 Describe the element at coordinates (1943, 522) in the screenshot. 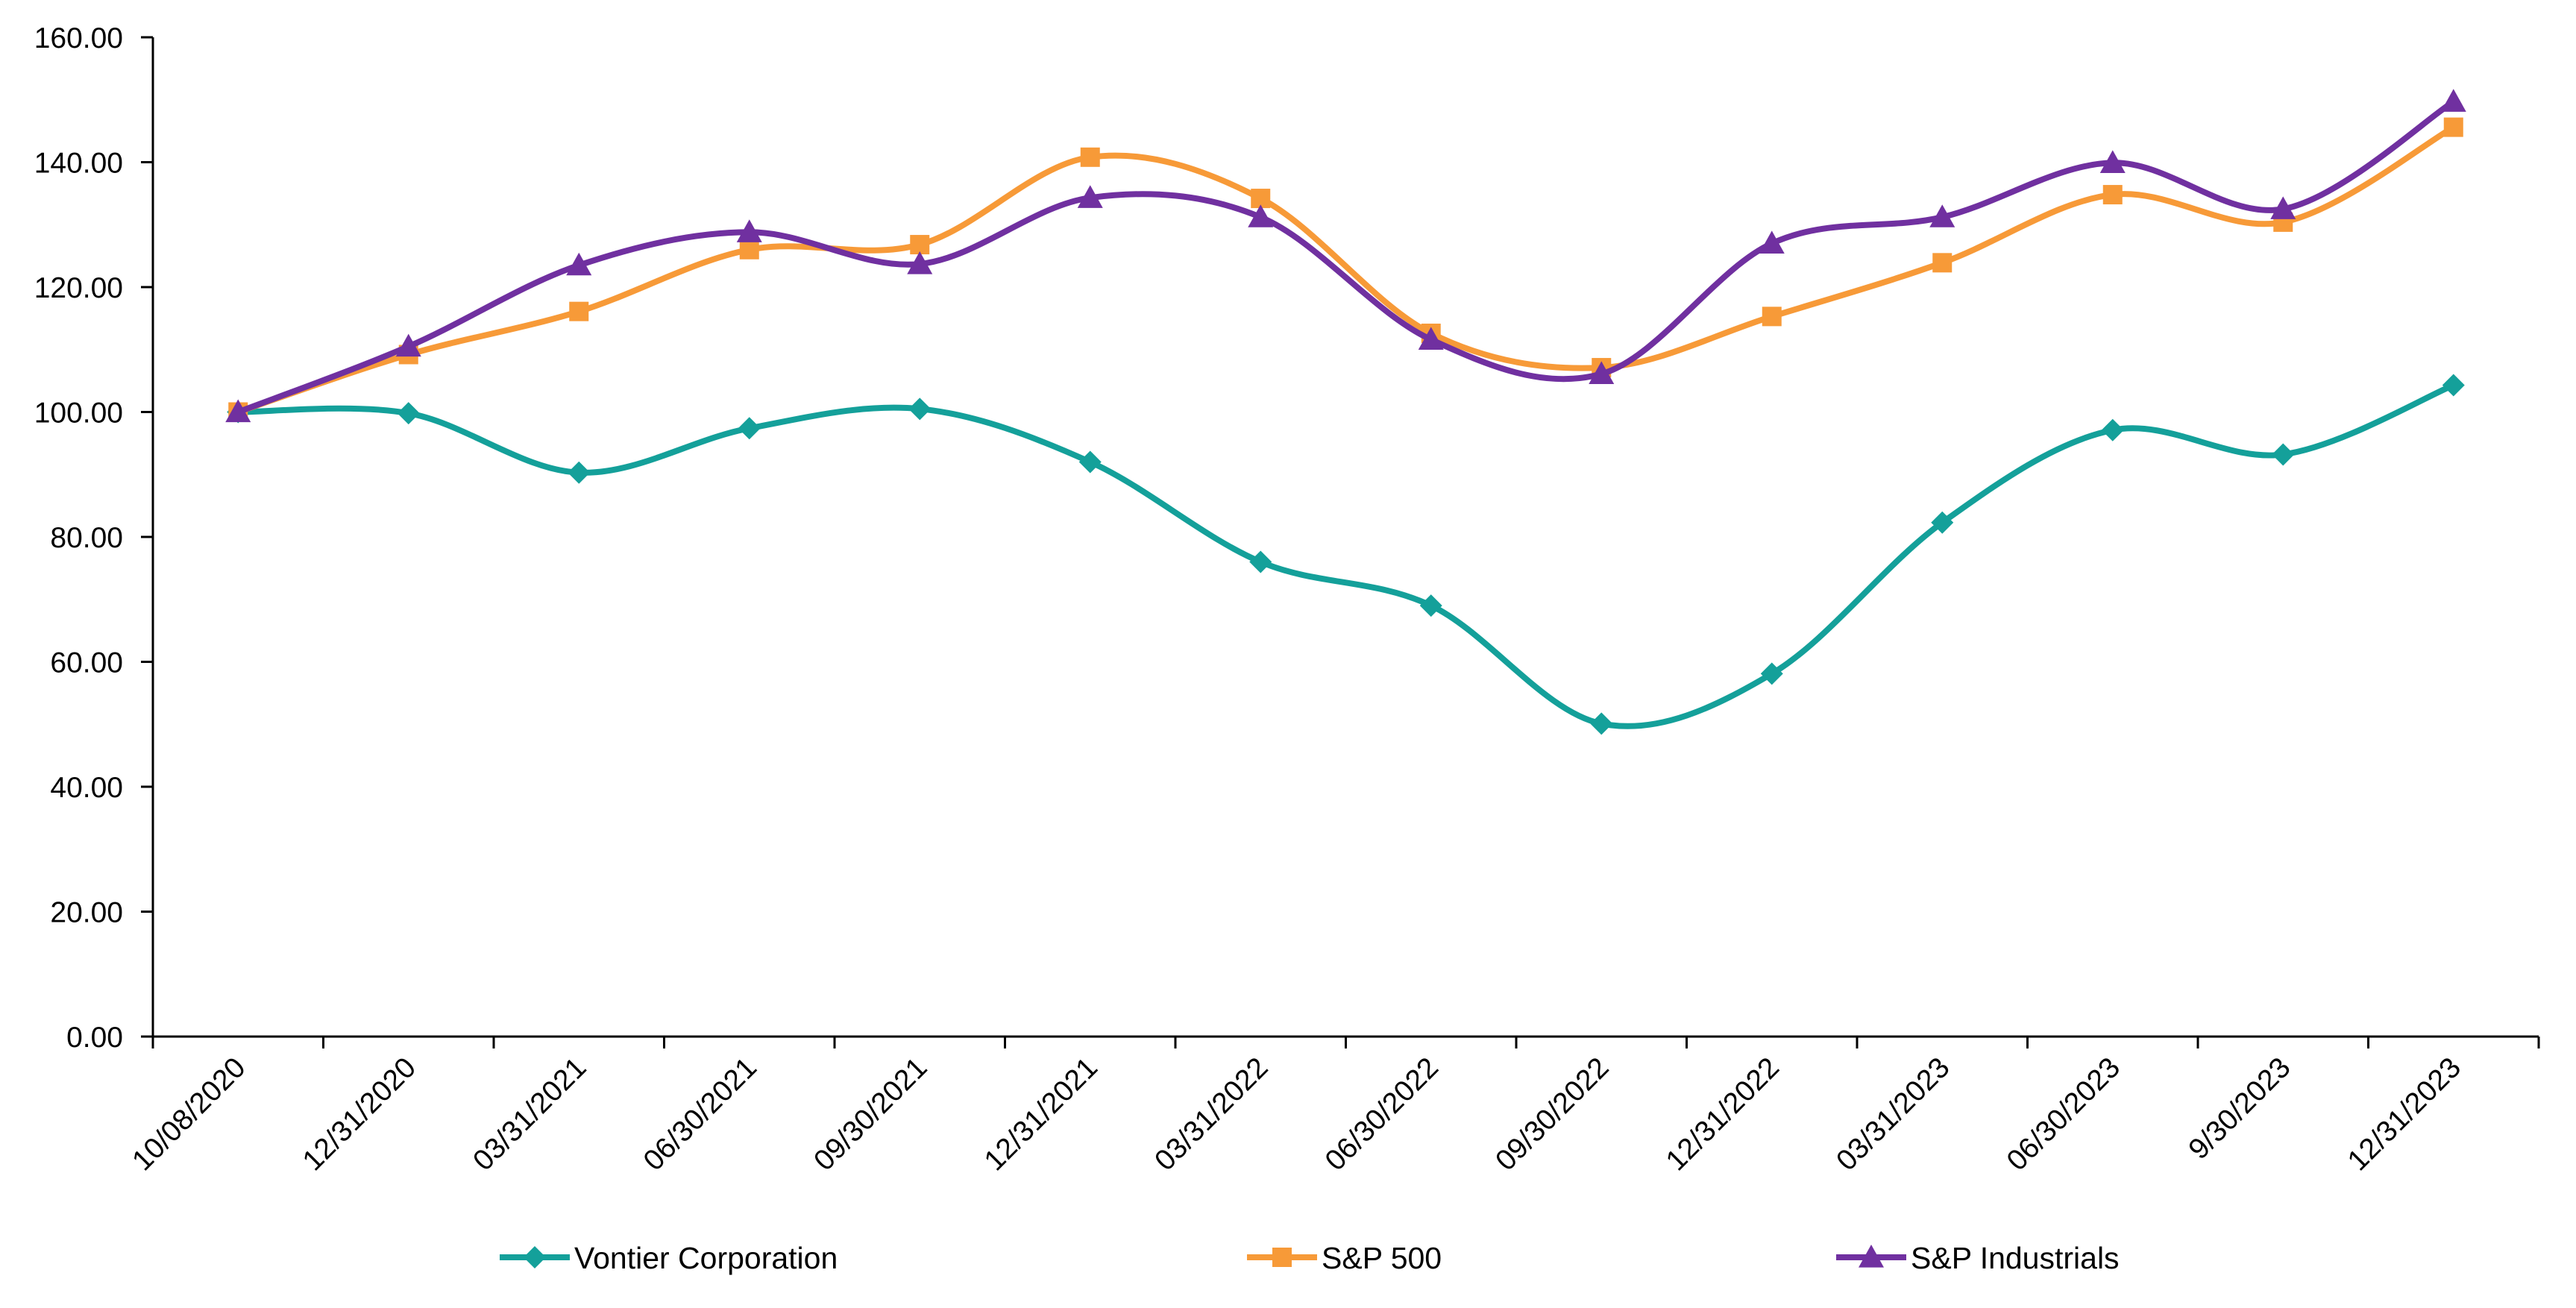

I see `data-point-vontier-corporation: Vontier Corporation 03/31/2023: 82.3` at that location.